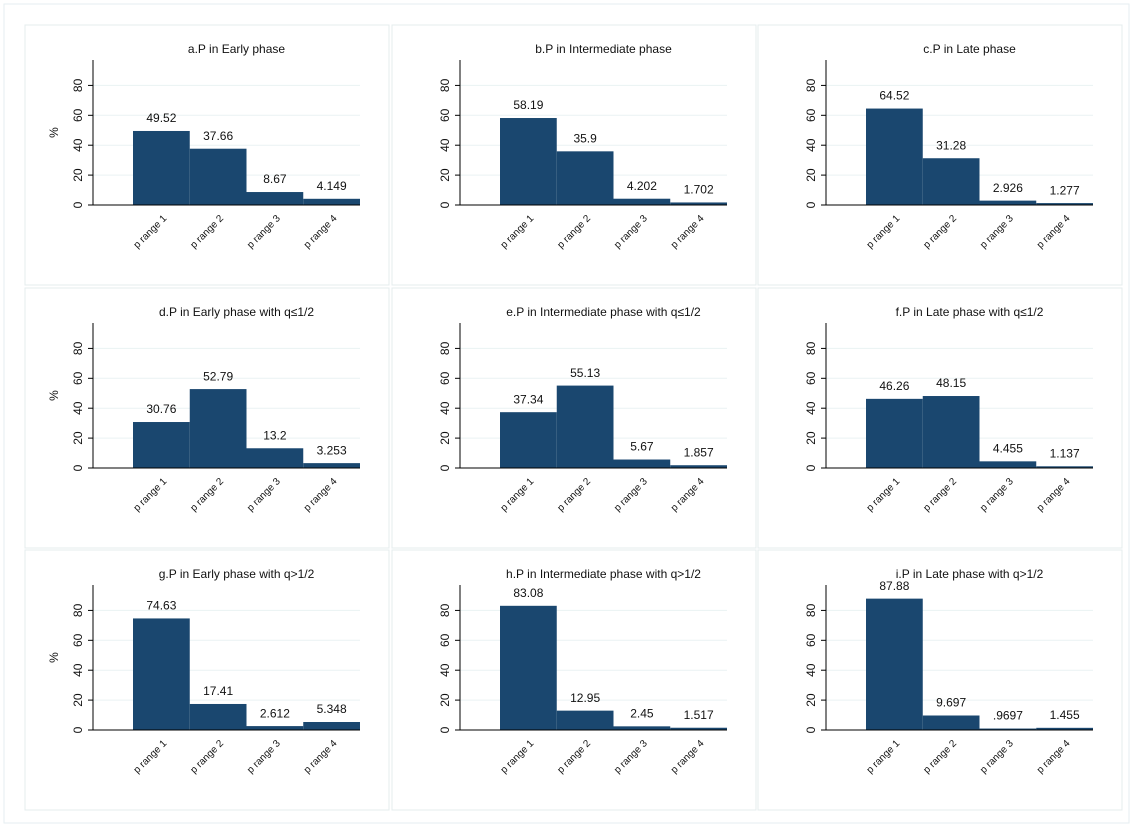  What do you see at coordinates (1065, 715) in the screenshot?
I see `value-label: 1.455` at bounding box center [1065, 715].